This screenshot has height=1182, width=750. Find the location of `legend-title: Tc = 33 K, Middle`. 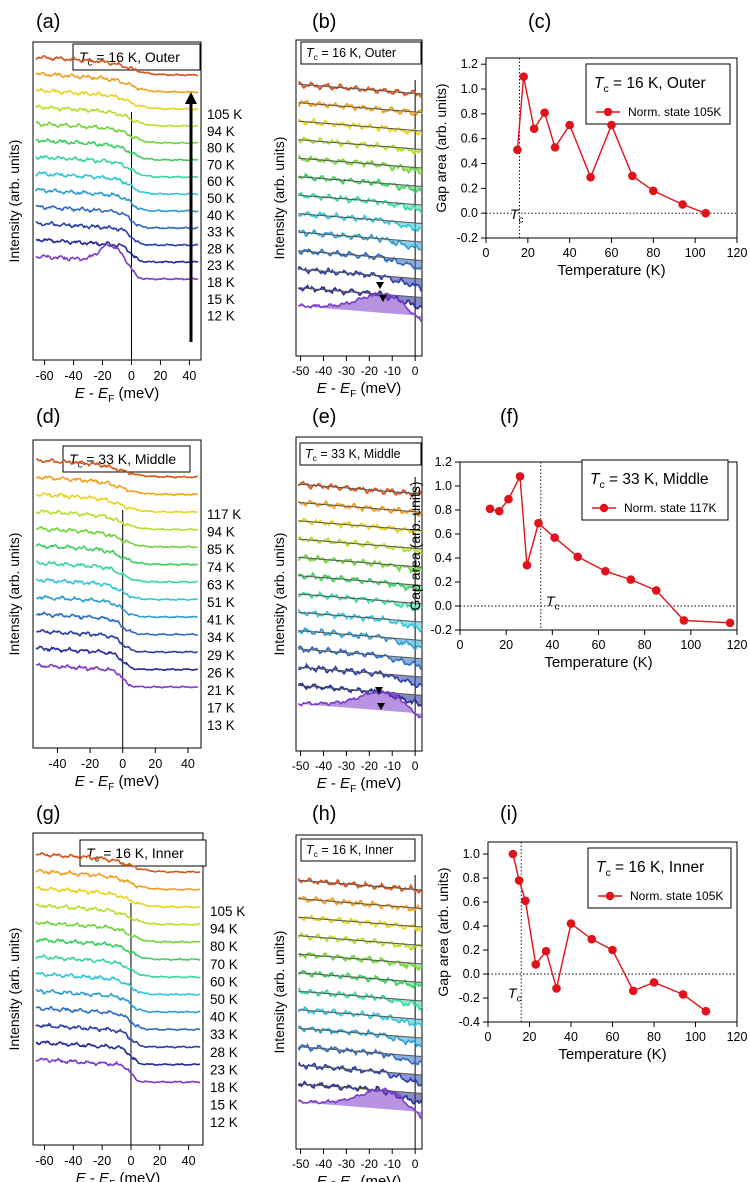

legend-title: Tc = 33 K, Middle is located at coordinates (649, 481).